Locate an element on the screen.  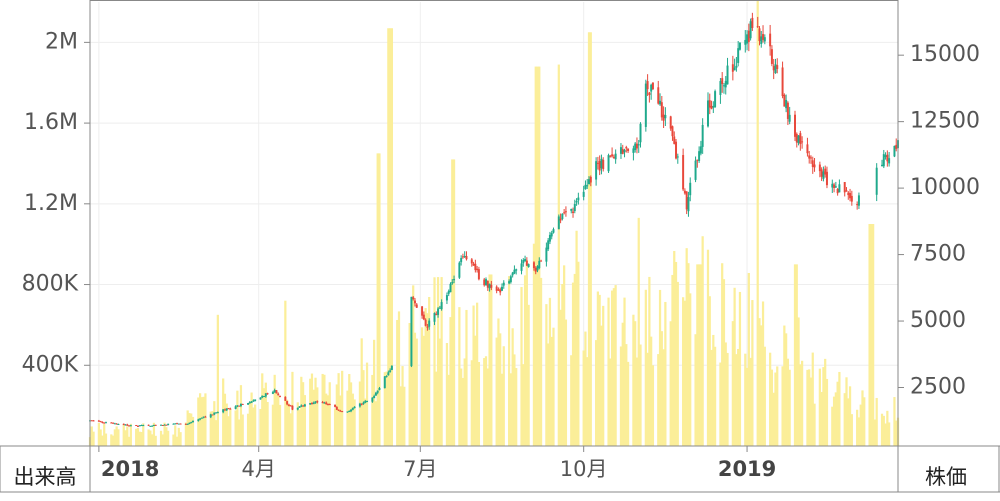
volume-tick-label: 2M is located at coordinates (61, 41).